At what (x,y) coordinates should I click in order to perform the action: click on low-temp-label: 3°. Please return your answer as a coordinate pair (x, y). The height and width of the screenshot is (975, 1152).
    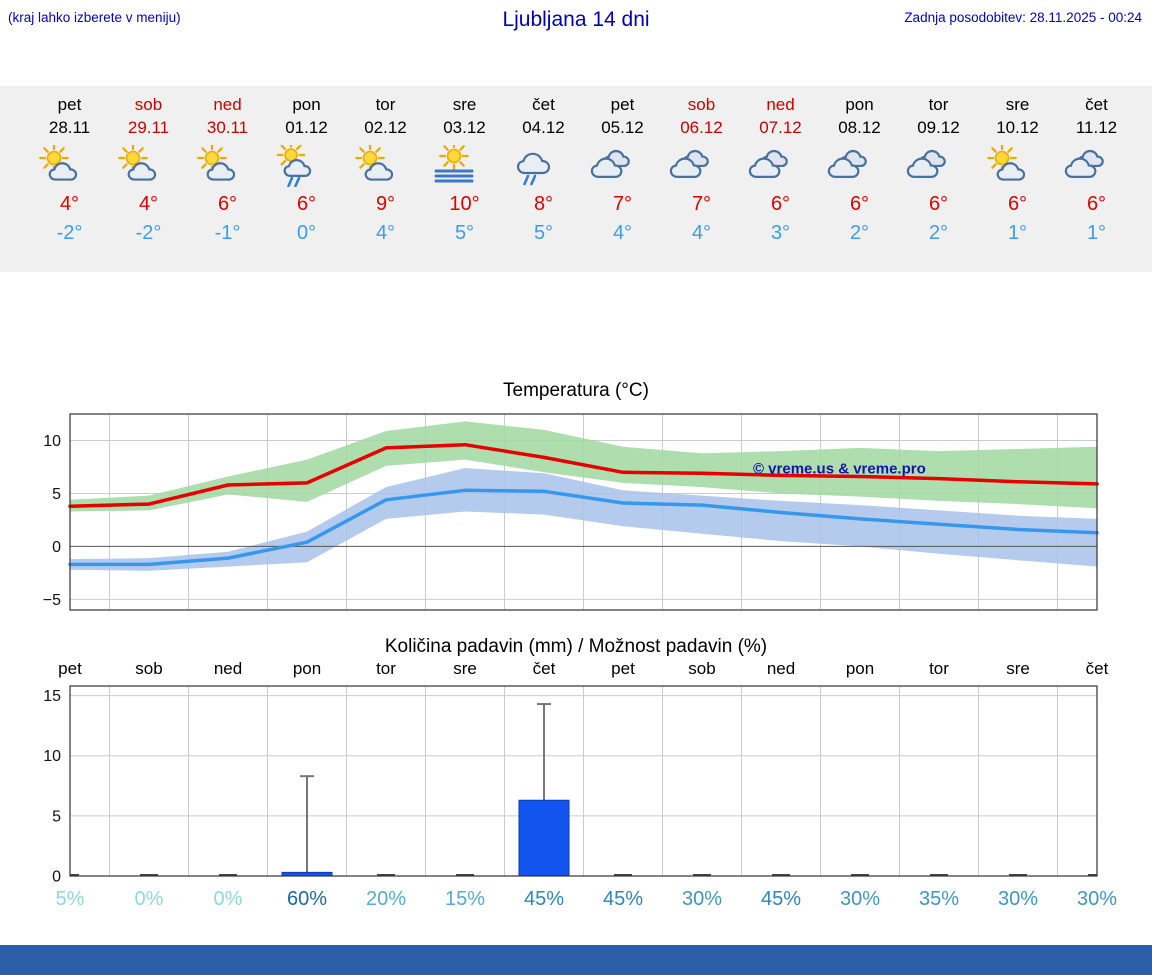
    Looking at the image, I should click on (780, 233).